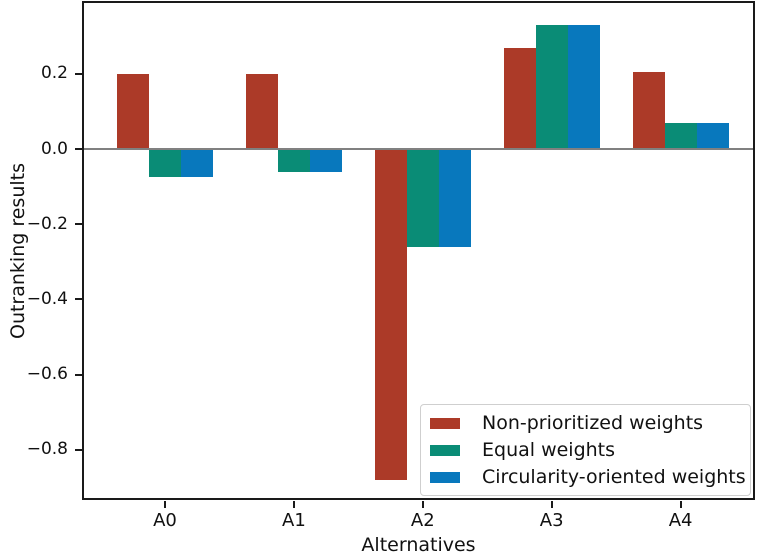  I want to click on bar-equal-weights-a4, so click(680, 135).